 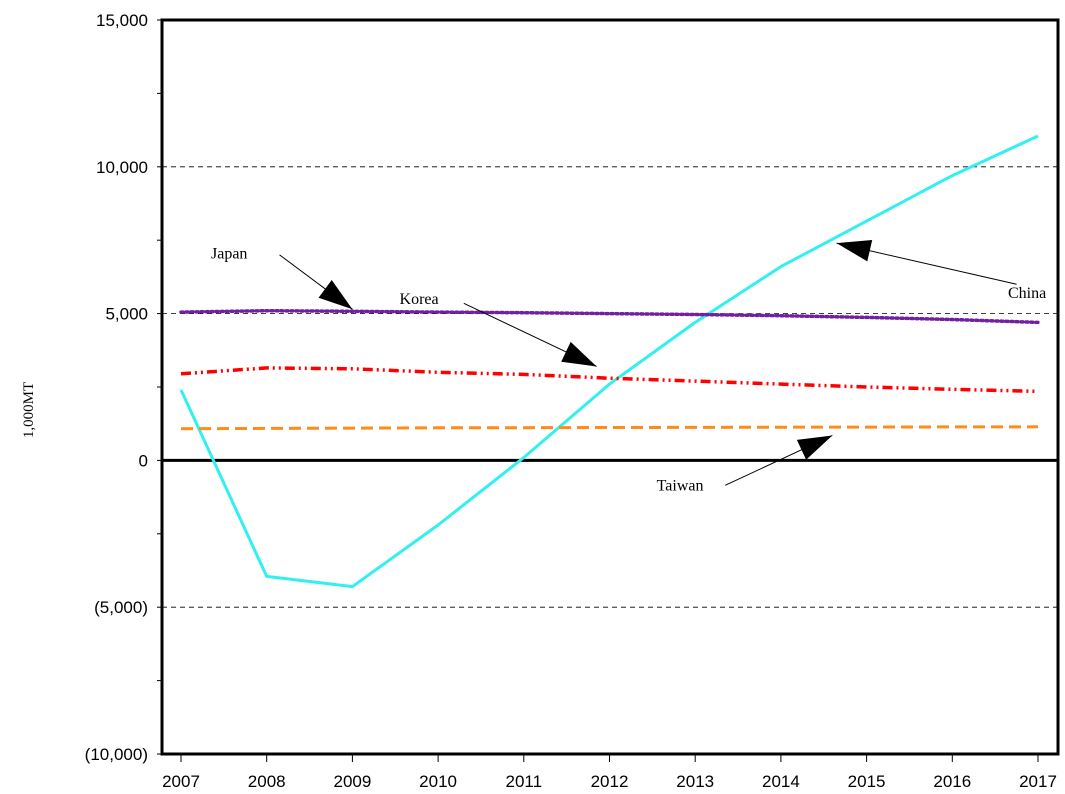 What do you see at coordinates (610, 781) in the screenshot?
I see `x-tick-label: 2012` at bounding box center [610, 781].